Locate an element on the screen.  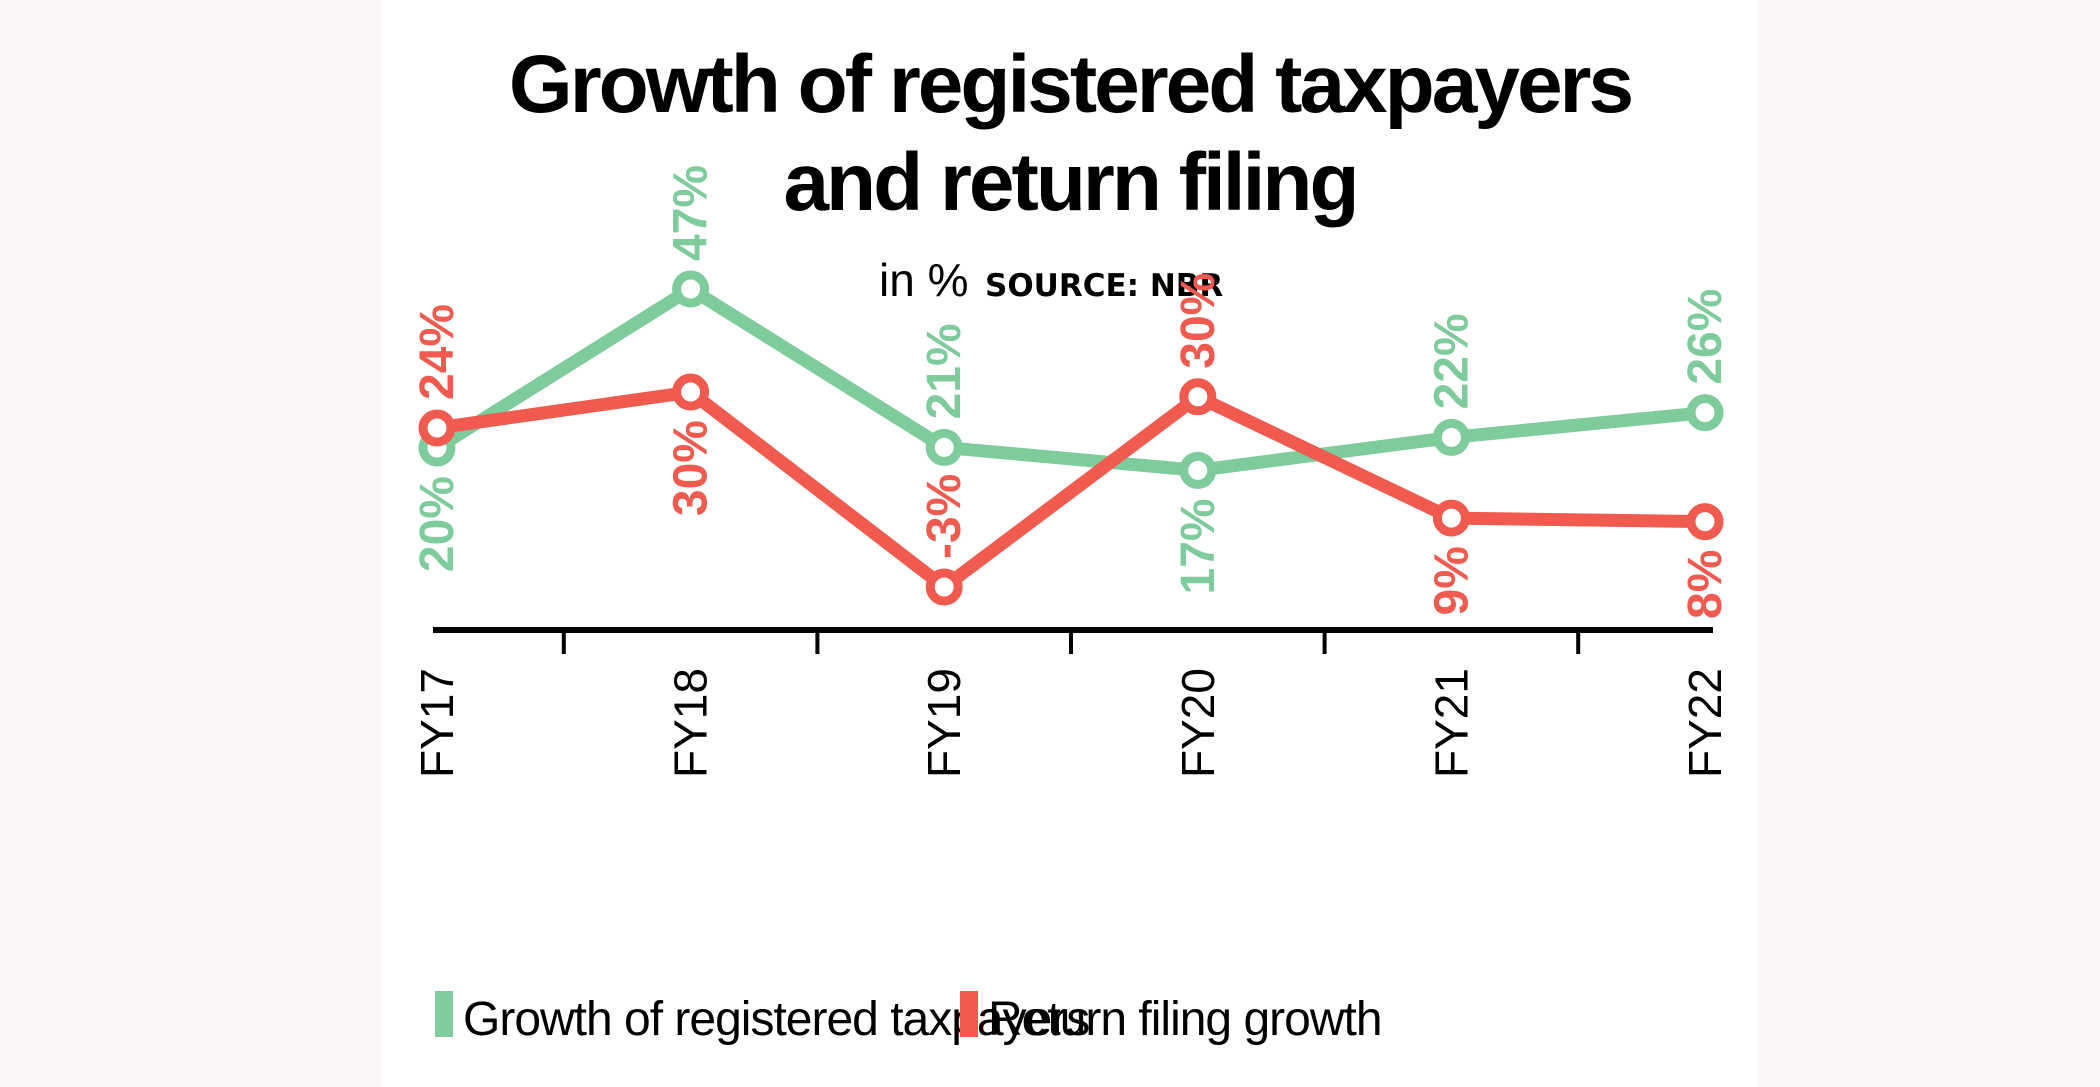
x-axis: FY17 FY18 FY19 FY20 FY21 FY22 is located at coordinates (1071, 702).